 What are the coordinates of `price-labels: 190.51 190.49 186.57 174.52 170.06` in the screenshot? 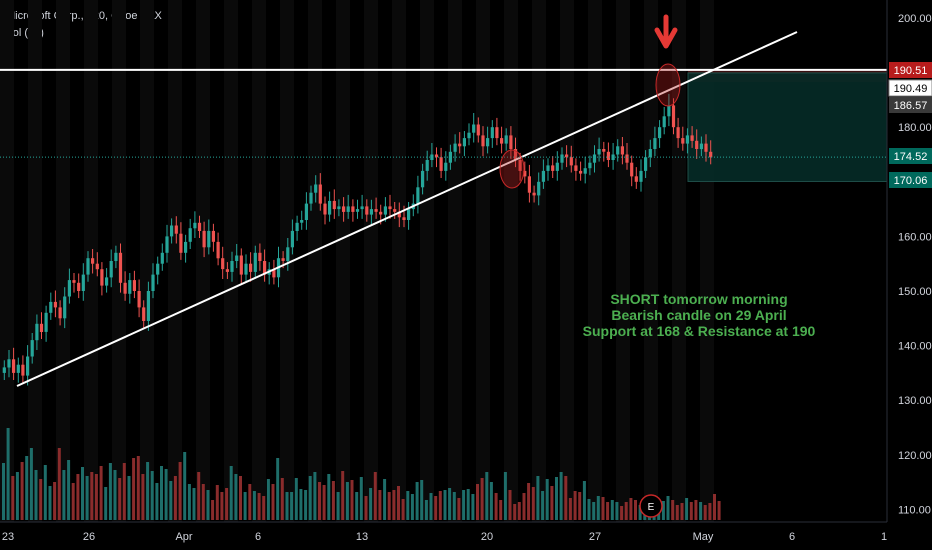 It's located at (910, 125).